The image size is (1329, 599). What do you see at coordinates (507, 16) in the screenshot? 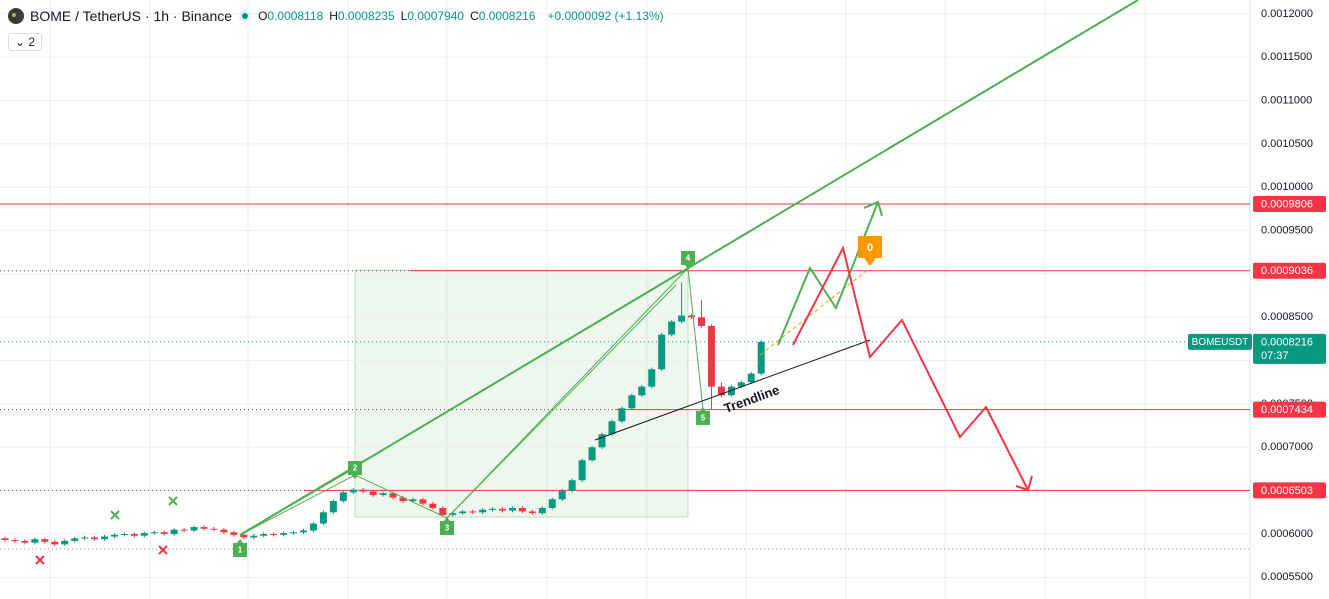
I see `ohlc-value: 0.0008216` at bounding box center [507, 16].